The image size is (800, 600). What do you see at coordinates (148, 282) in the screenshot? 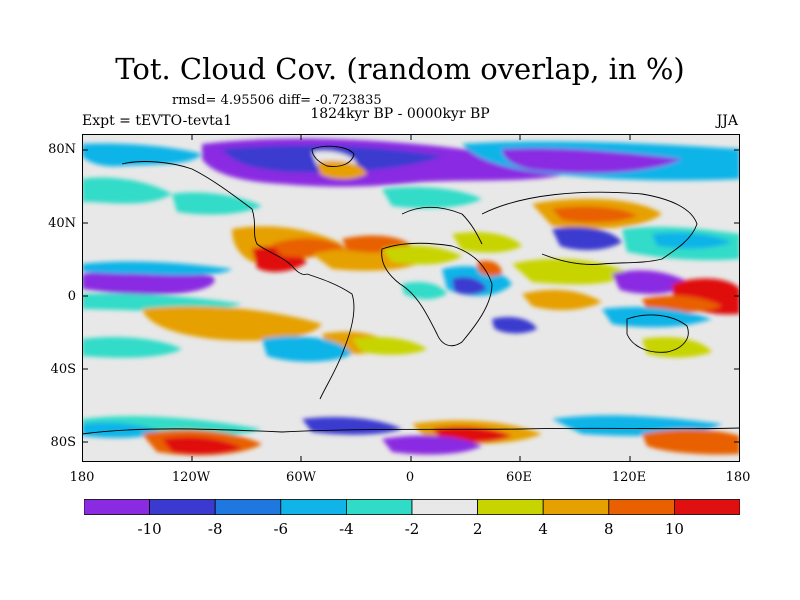
I see `anomaly-epac-purple` at bounding box center [148, 282].